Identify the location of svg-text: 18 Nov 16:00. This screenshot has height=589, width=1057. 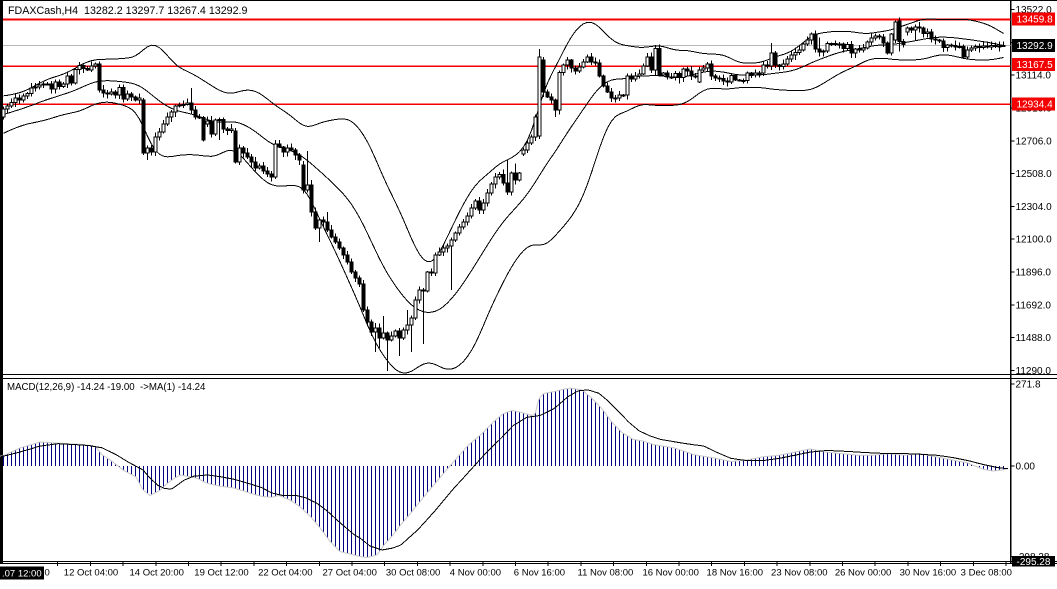
(735, 573).